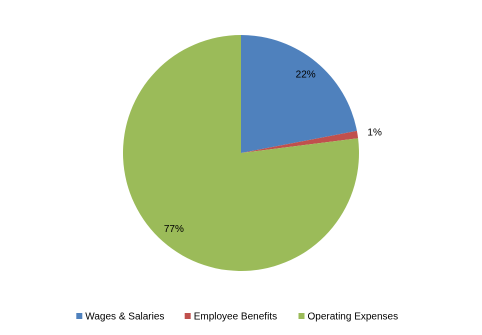 The width and height of the screenshot is (482, 335). Describe the element at coordinates (235, 317) in the screenshot. I see `legend-label: Employee Benefits` at that location.